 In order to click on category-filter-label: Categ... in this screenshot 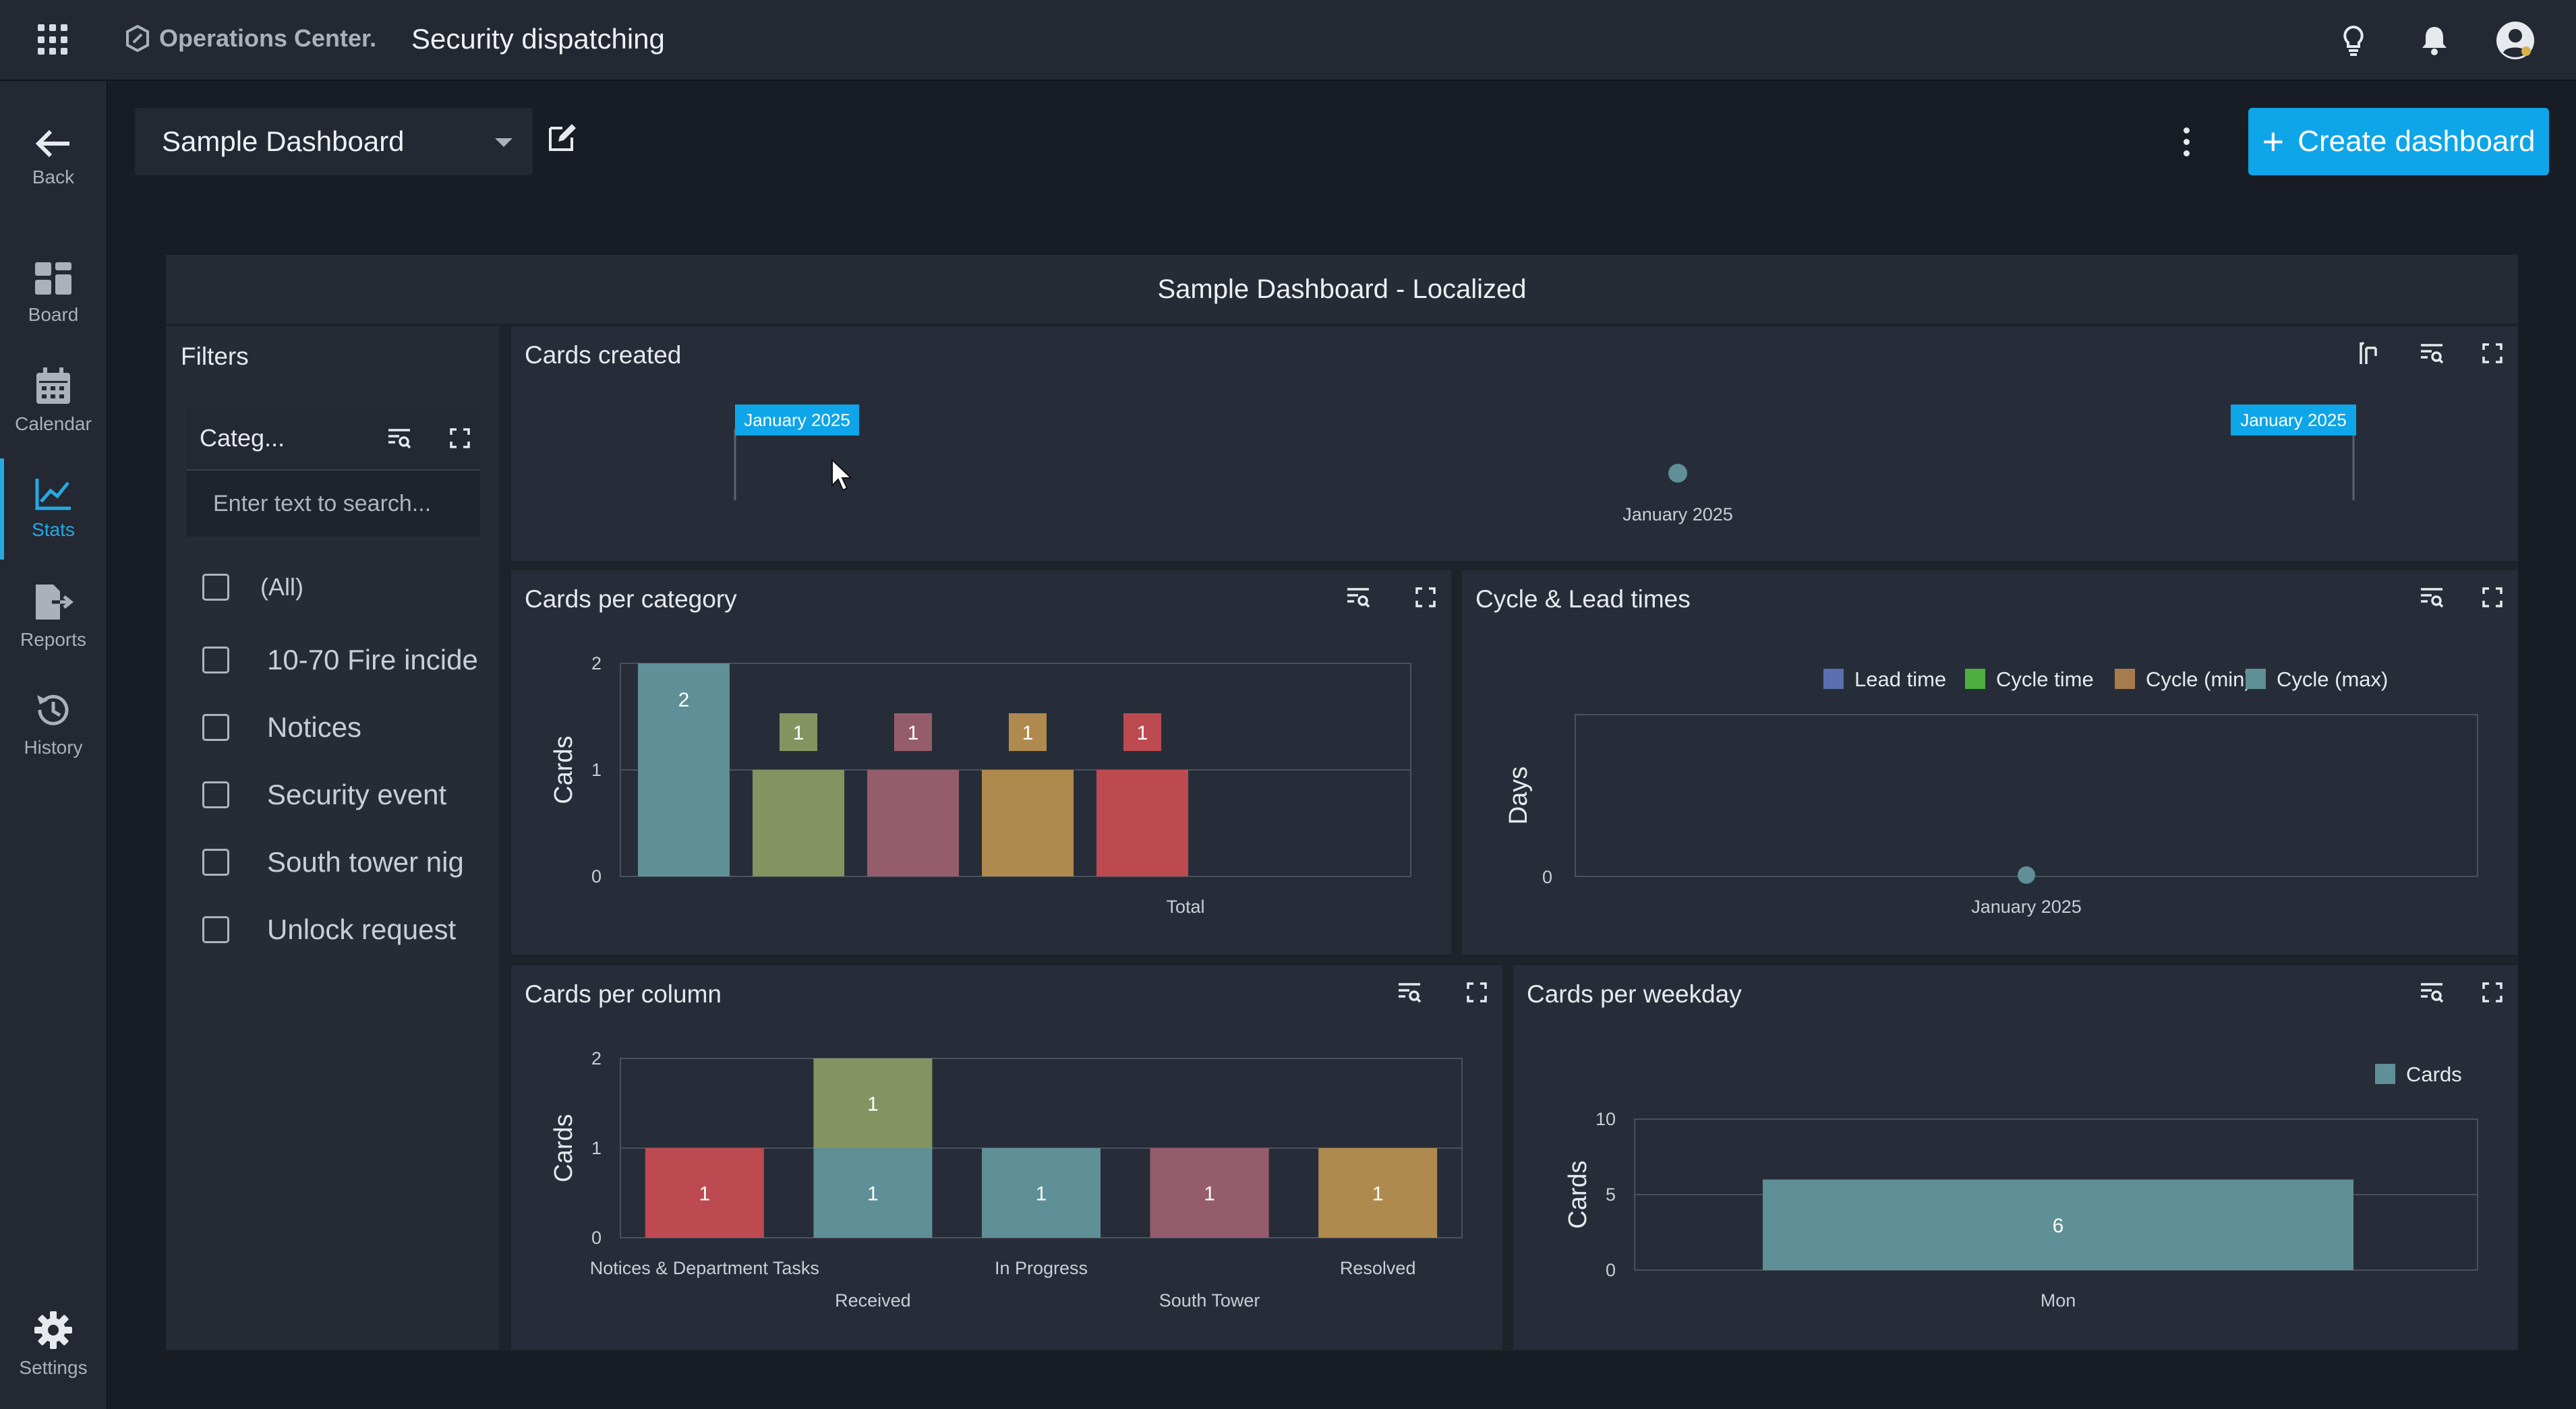, I will do `click(242, 438)`.